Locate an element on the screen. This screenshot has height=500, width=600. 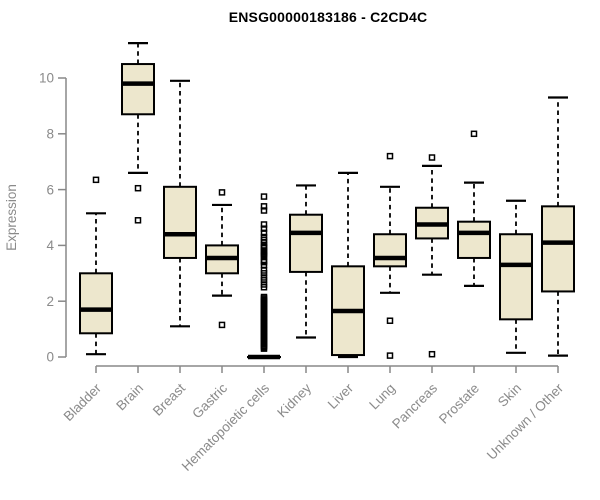
x-category-label: Lung is located at coordinates (382, 397).